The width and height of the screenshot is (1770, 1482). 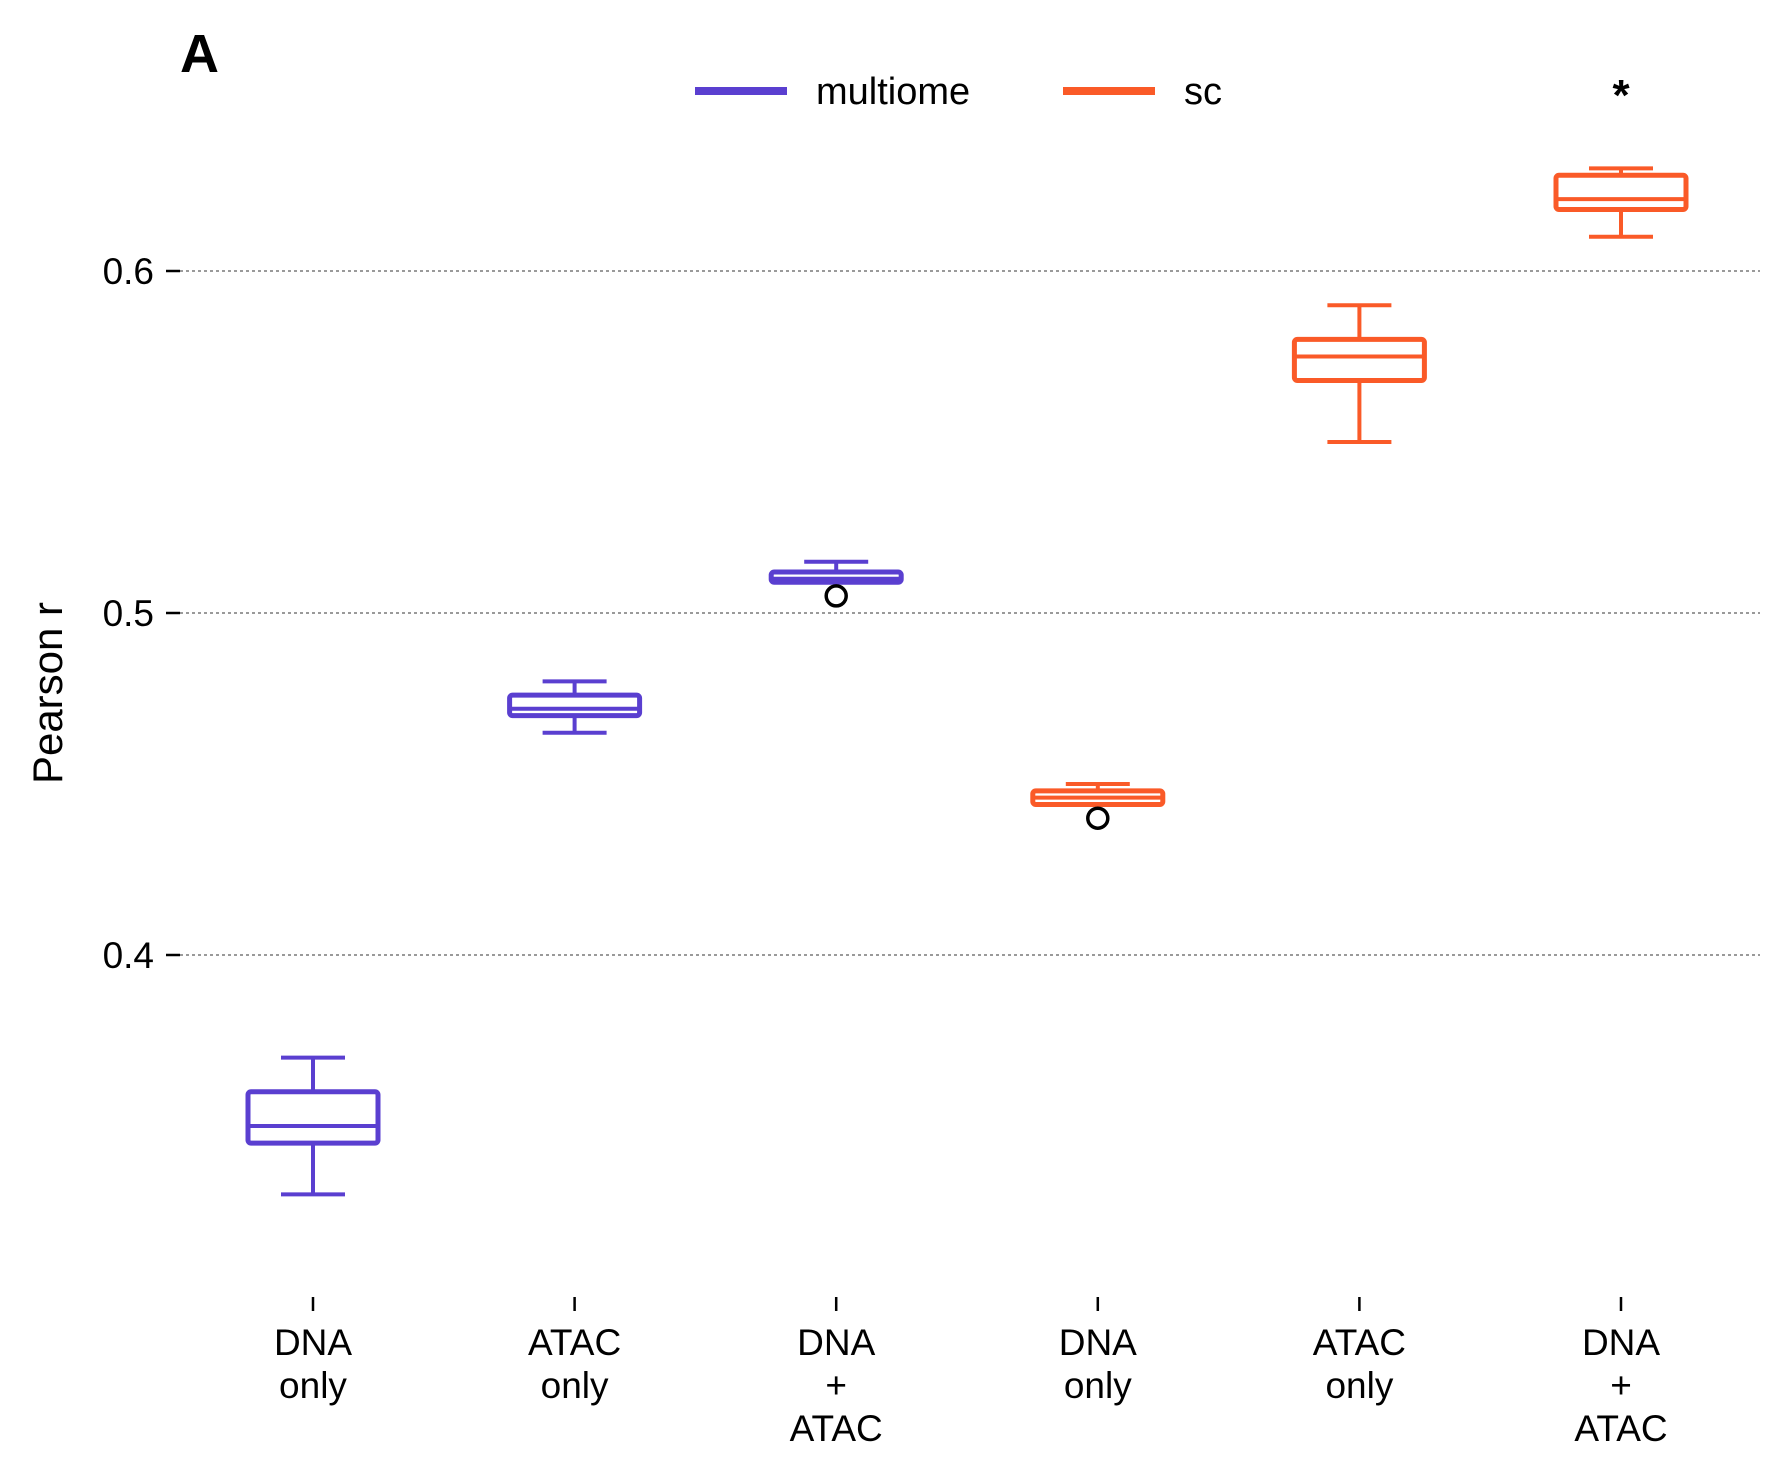 I want to click on annotations: *, so click(x=1621, y=95).